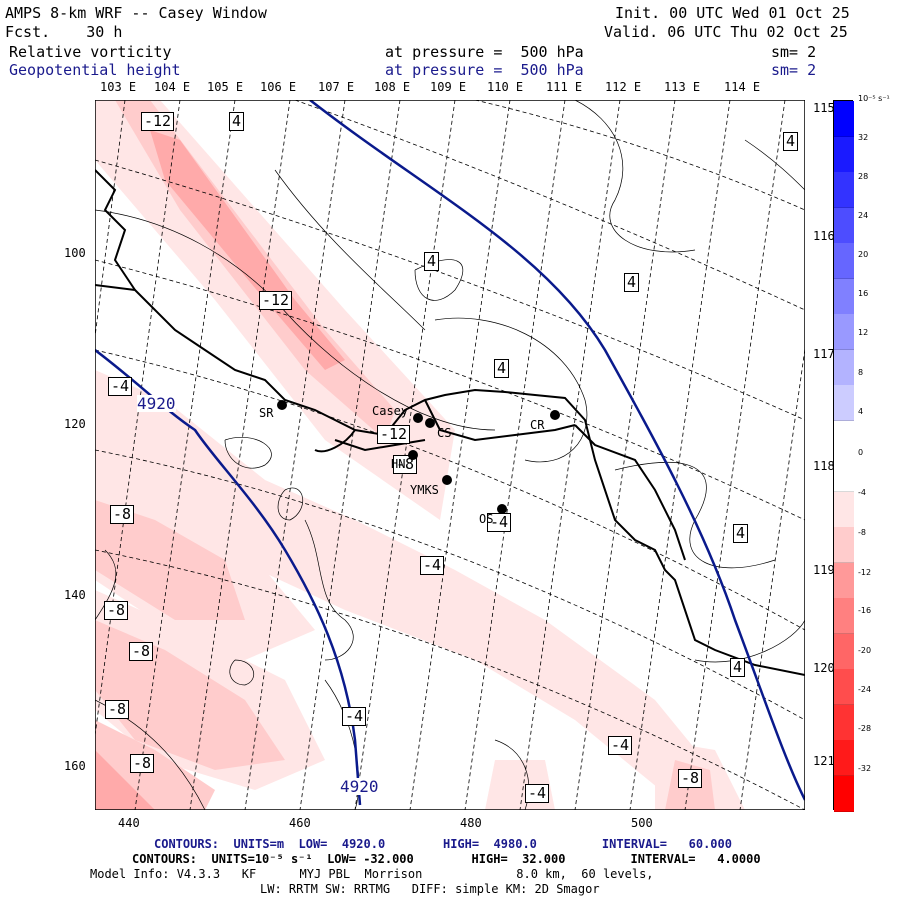  What do you see at coordinates (794, 52) in the screenshot?
I see `smoothing-vorticity: sm= 2` at bounding box center [794, 52].